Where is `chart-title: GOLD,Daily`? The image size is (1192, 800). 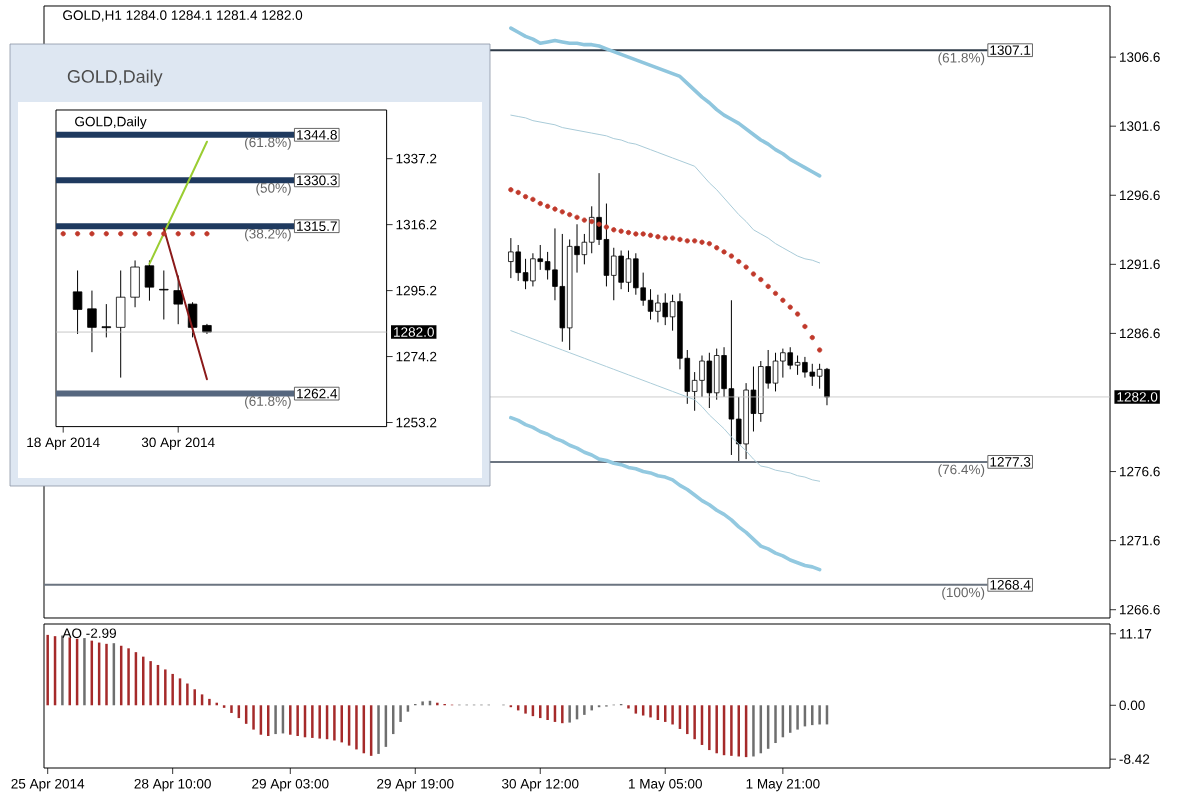
chart-title: GOLD,Daily is located at coordinates (115, 78).